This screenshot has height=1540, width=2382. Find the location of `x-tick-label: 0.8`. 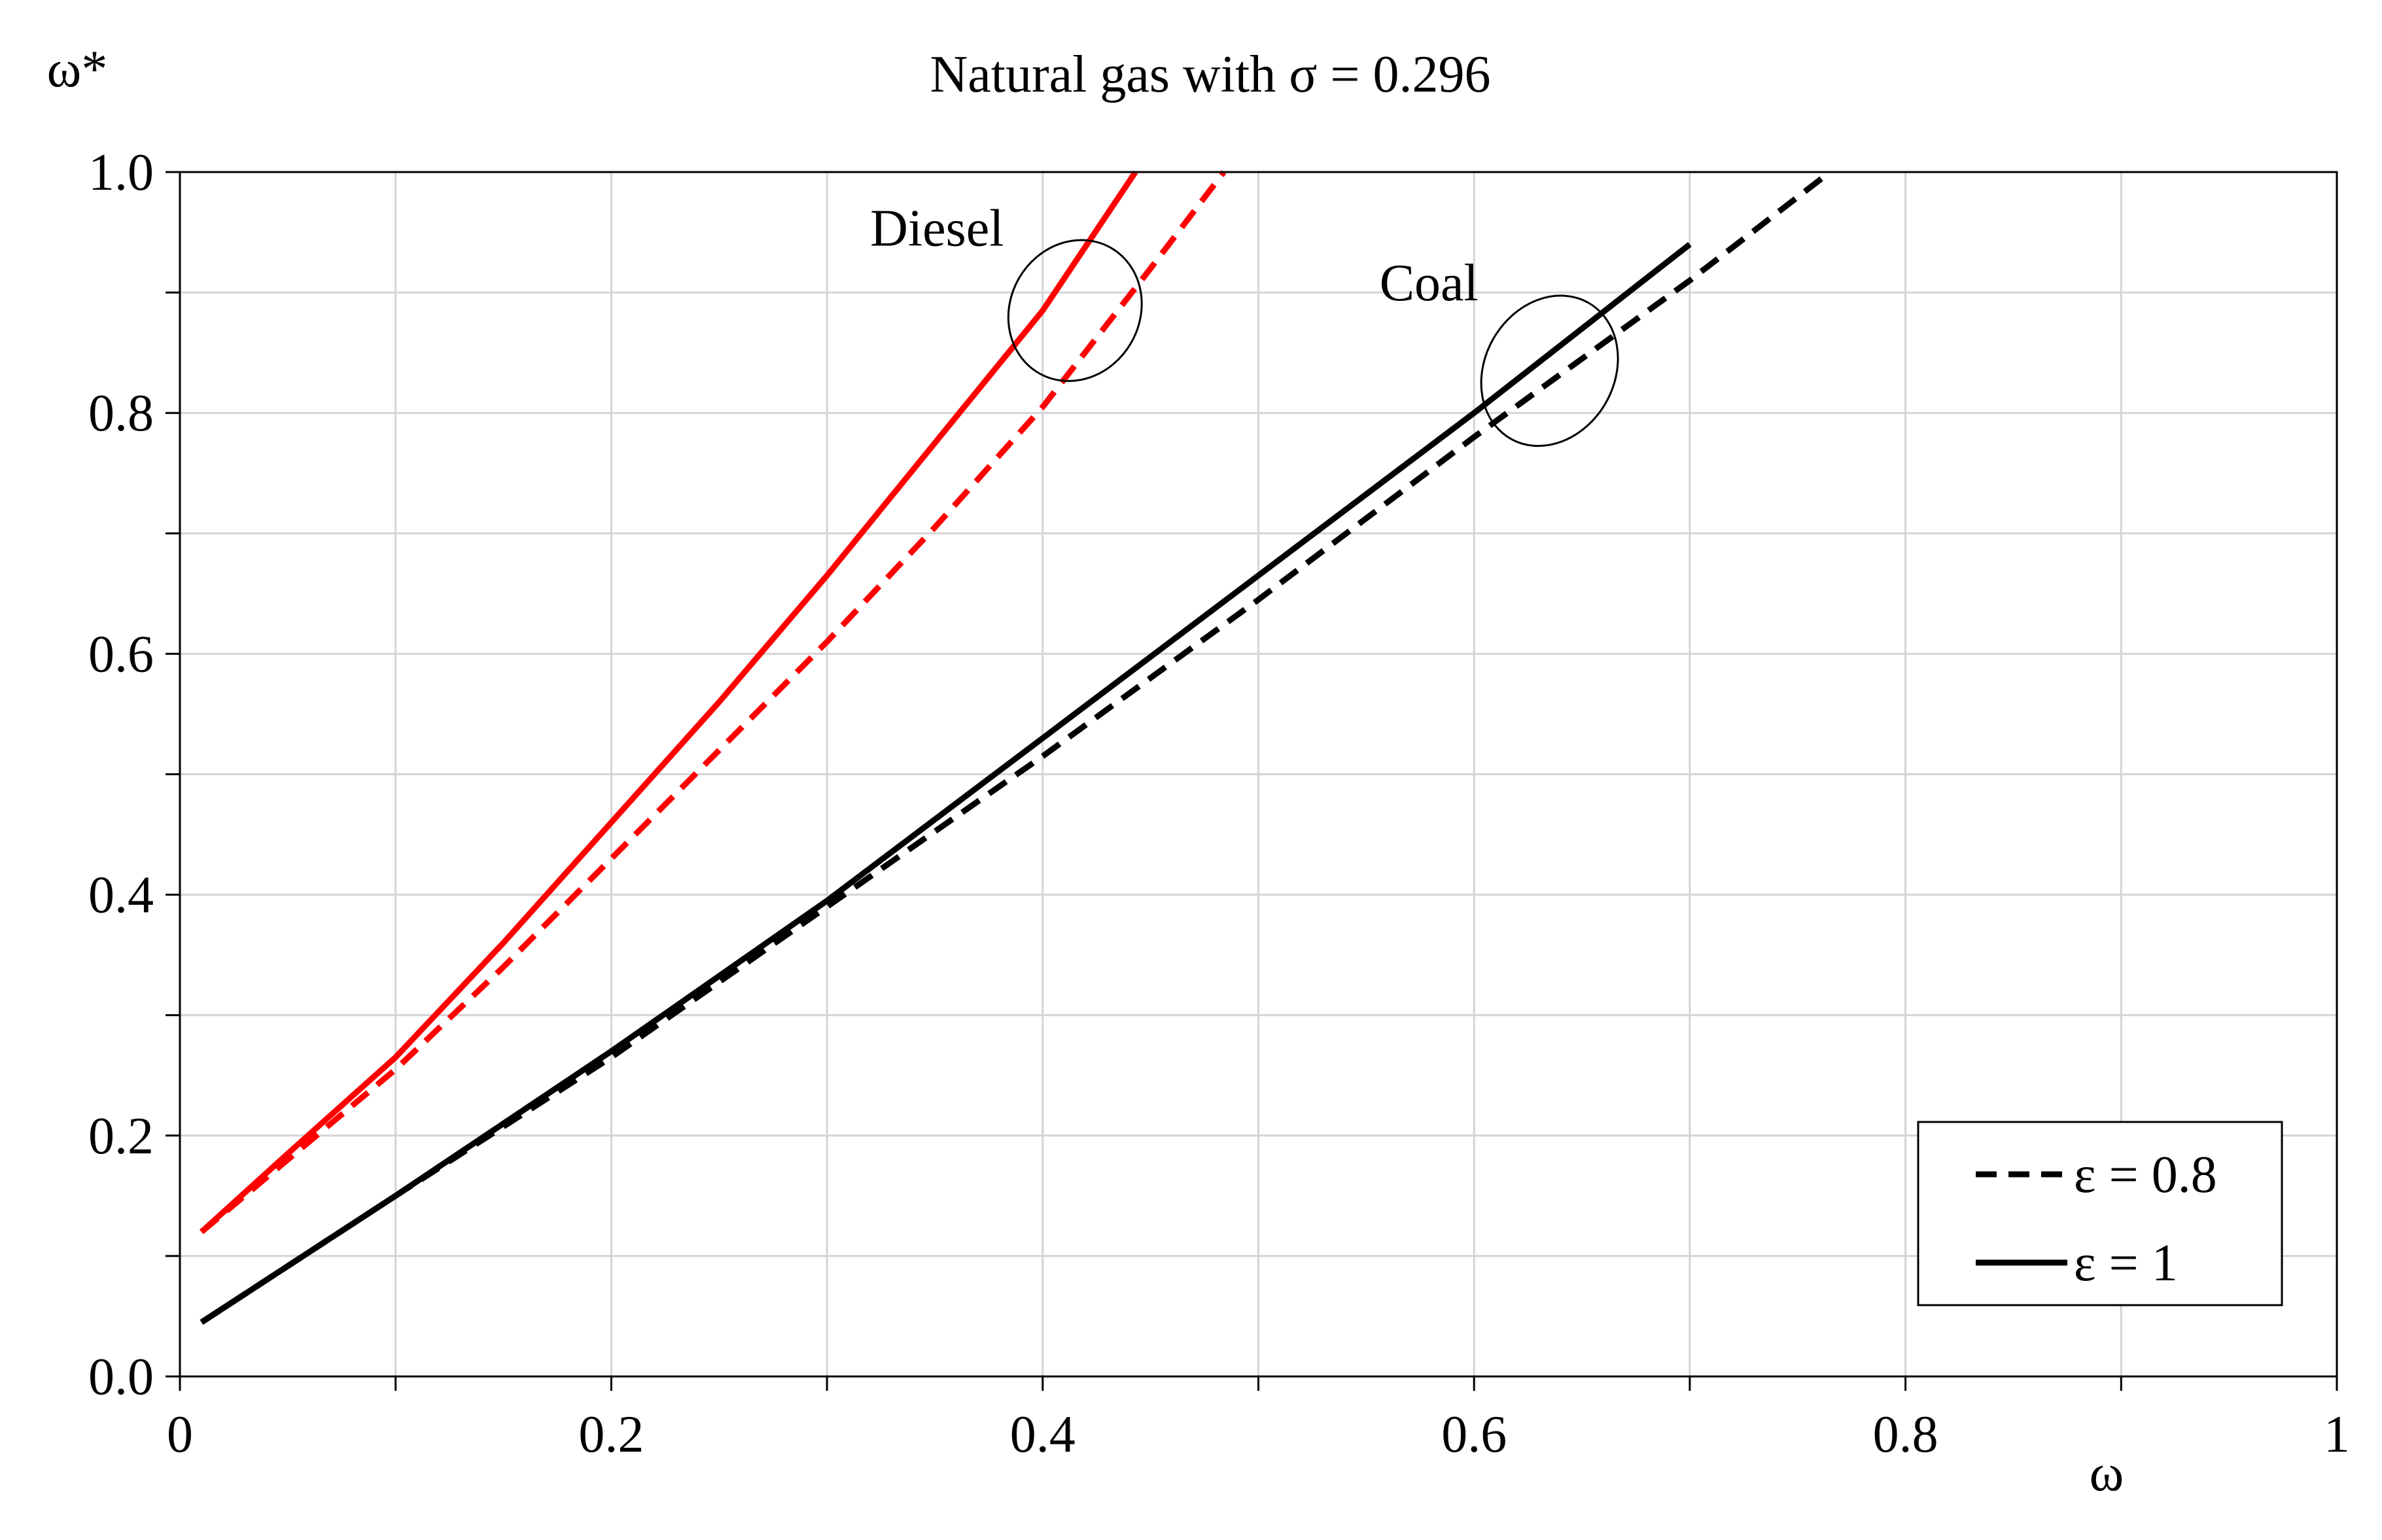

x-tick-label: 0.8 is located at coordinates (1905, 1434).